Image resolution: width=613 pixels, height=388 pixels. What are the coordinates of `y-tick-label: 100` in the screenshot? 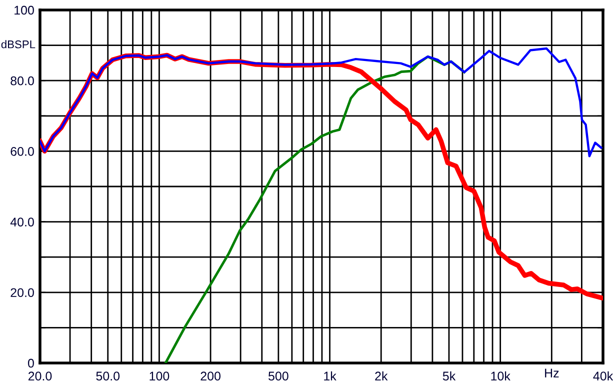 It's located at (24, 10).